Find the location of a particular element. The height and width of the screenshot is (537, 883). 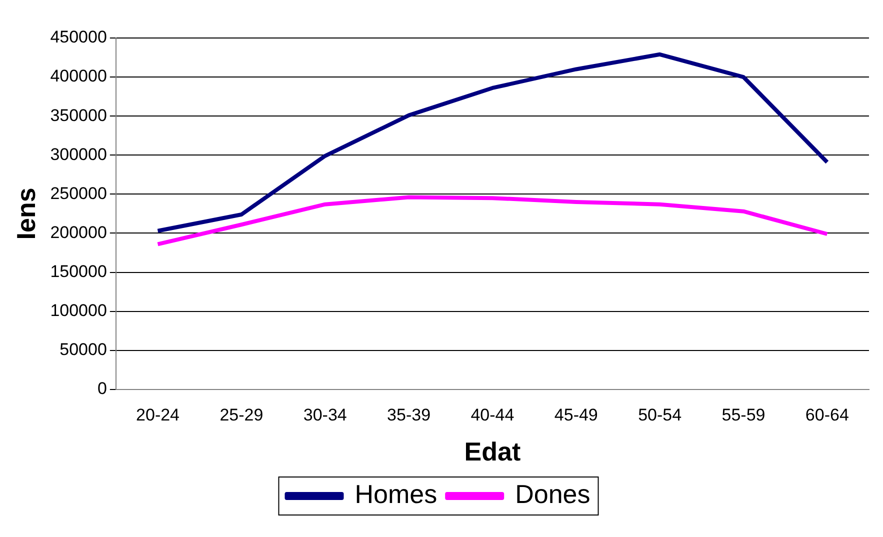

x-tick-label: 20-24 is located at coordinates (158, 414).